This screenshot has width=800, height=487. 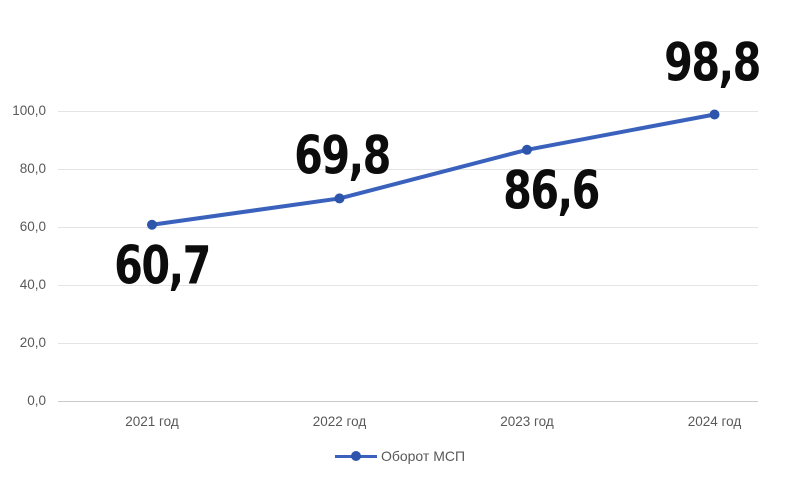 I want to click on data-label-2022: 69,8, so click(x=342, y=156).